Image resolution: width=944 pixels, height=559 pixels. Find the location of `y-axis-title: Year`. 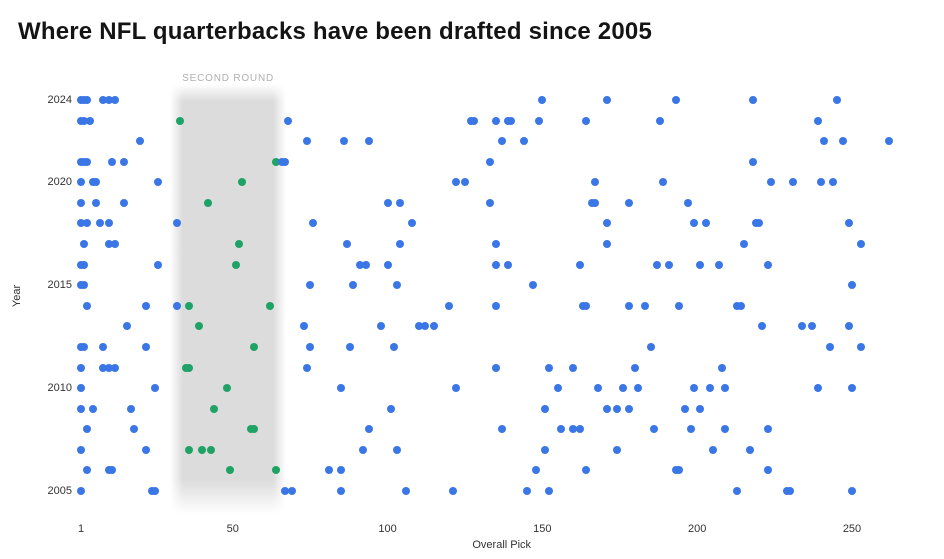

y-axis-title: Year is located at coordinates (17, 296).